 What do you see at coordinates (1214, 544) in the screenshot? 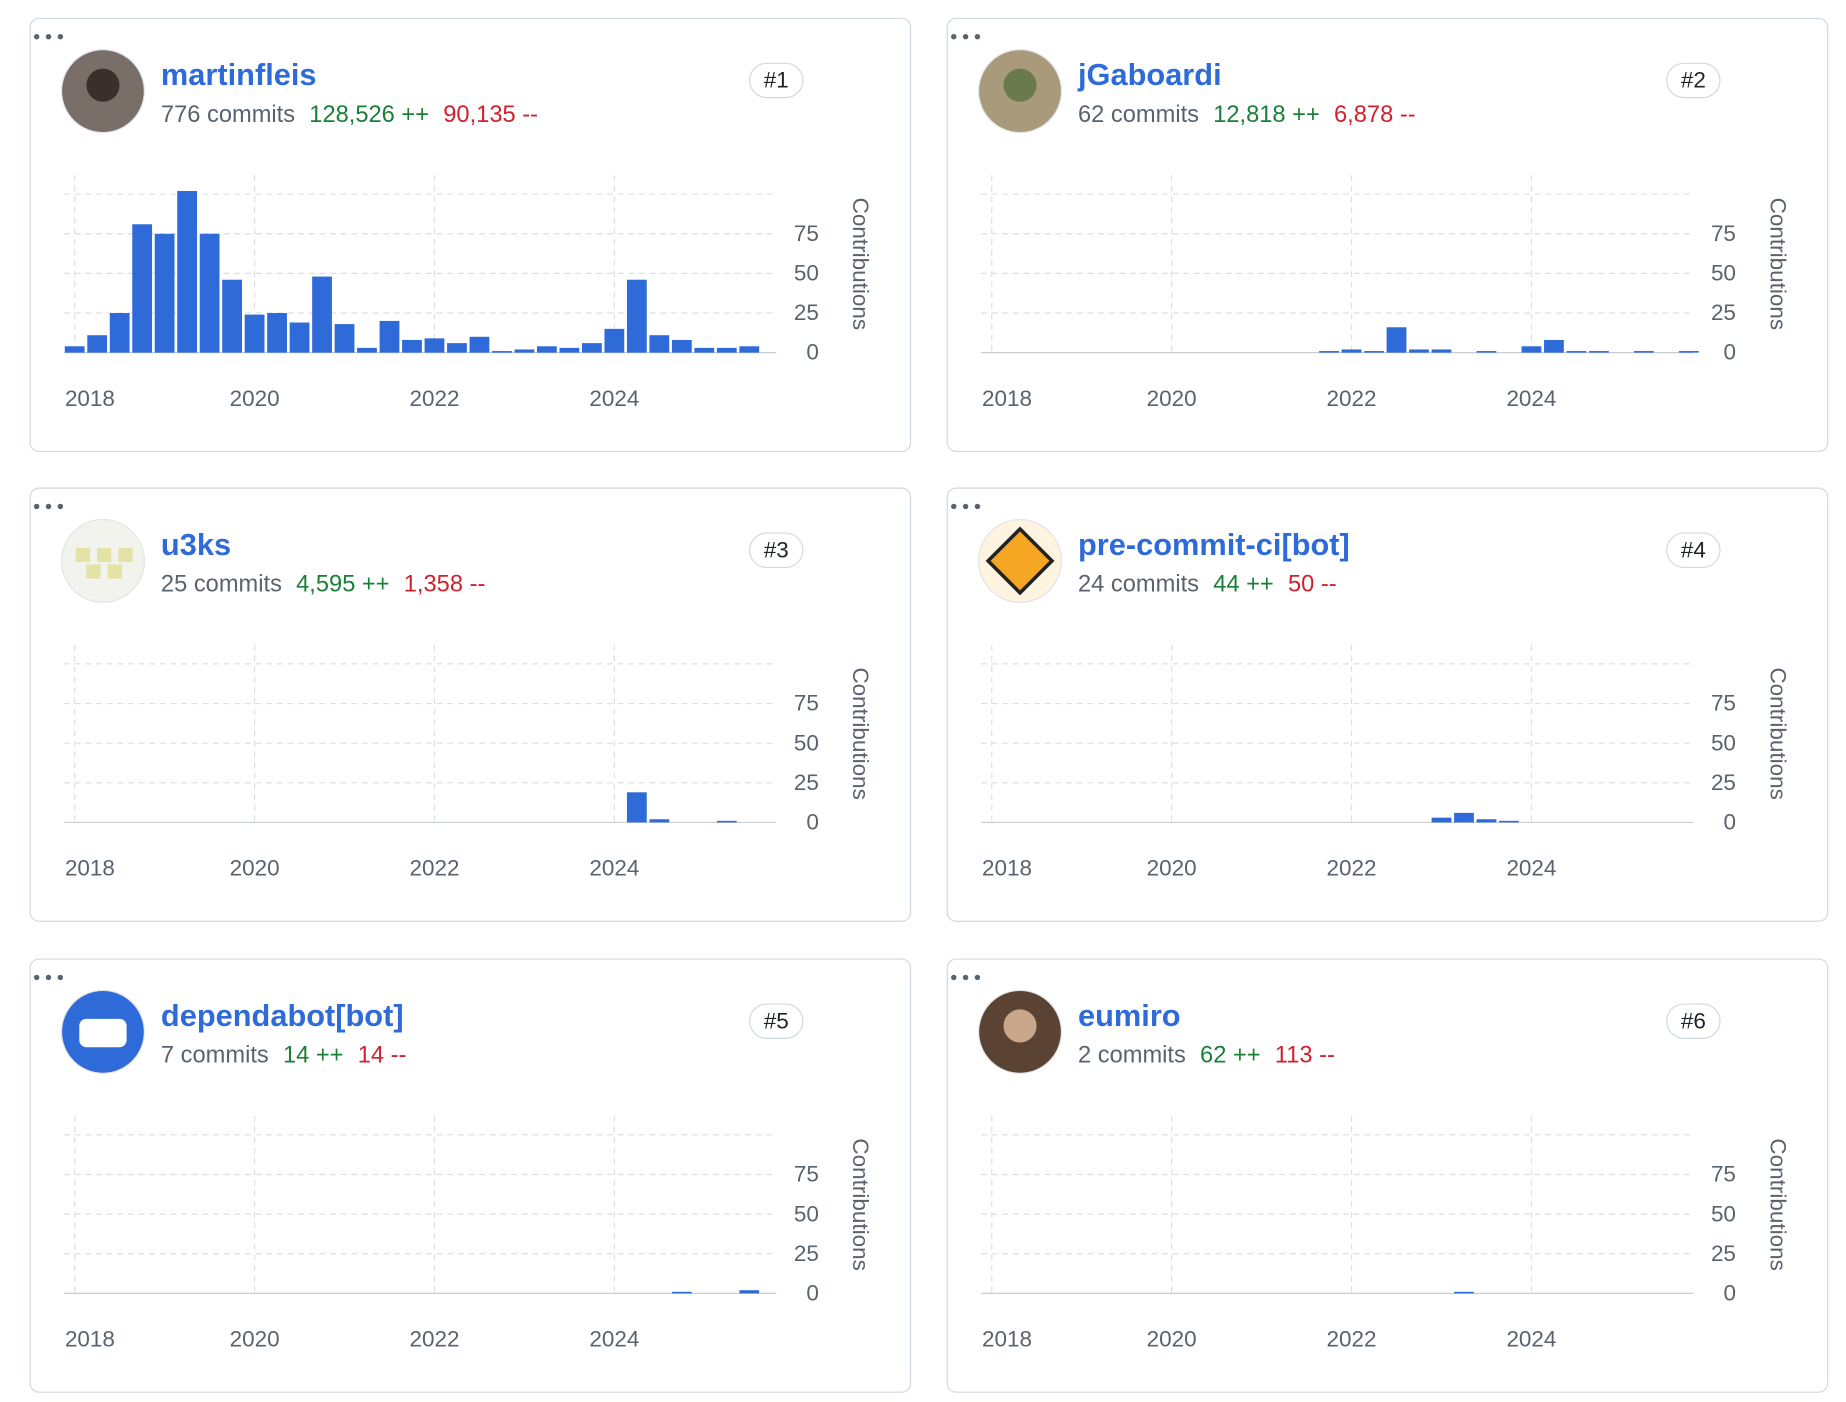
I see `contributor-name: pre-commit-ci[bot]` at bounding box center [1214, 544].